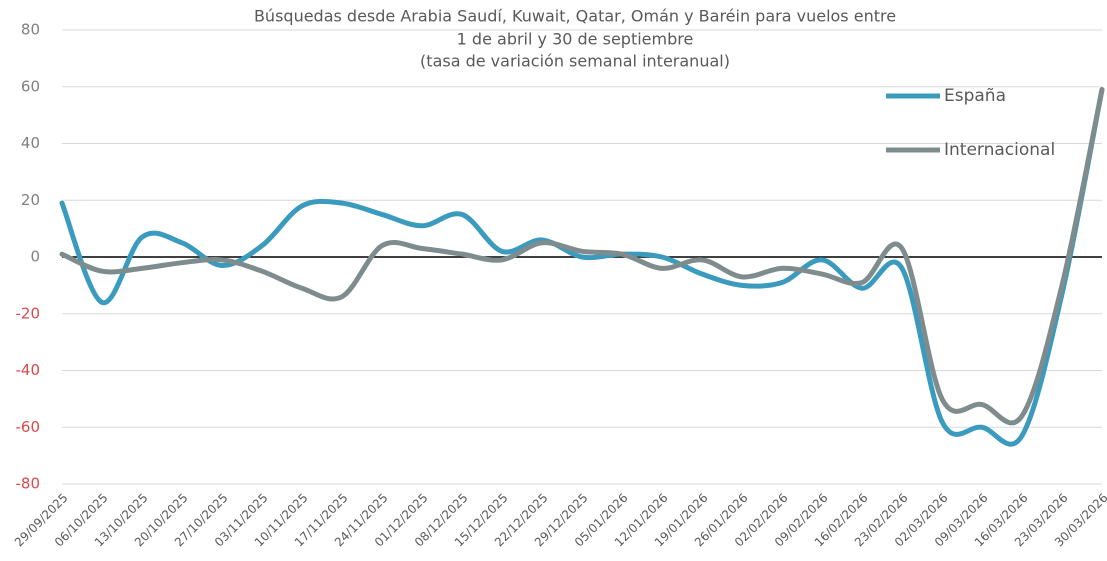 Image resolution: width=1107 pixels, height=561 pixels. Describe the element at coordinates (28, 313) in the screenshot. I see `y-tick-label: -20` at that location.